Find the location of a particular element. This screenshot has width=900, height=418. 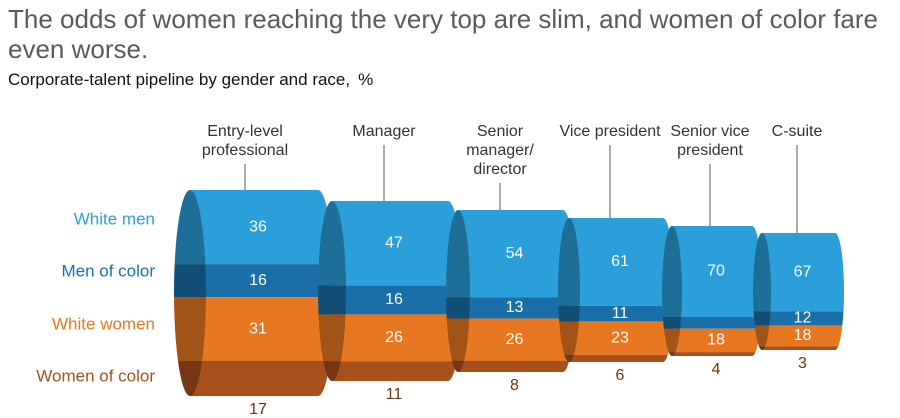

value-label: 13 is located at coordinates (515, 307).